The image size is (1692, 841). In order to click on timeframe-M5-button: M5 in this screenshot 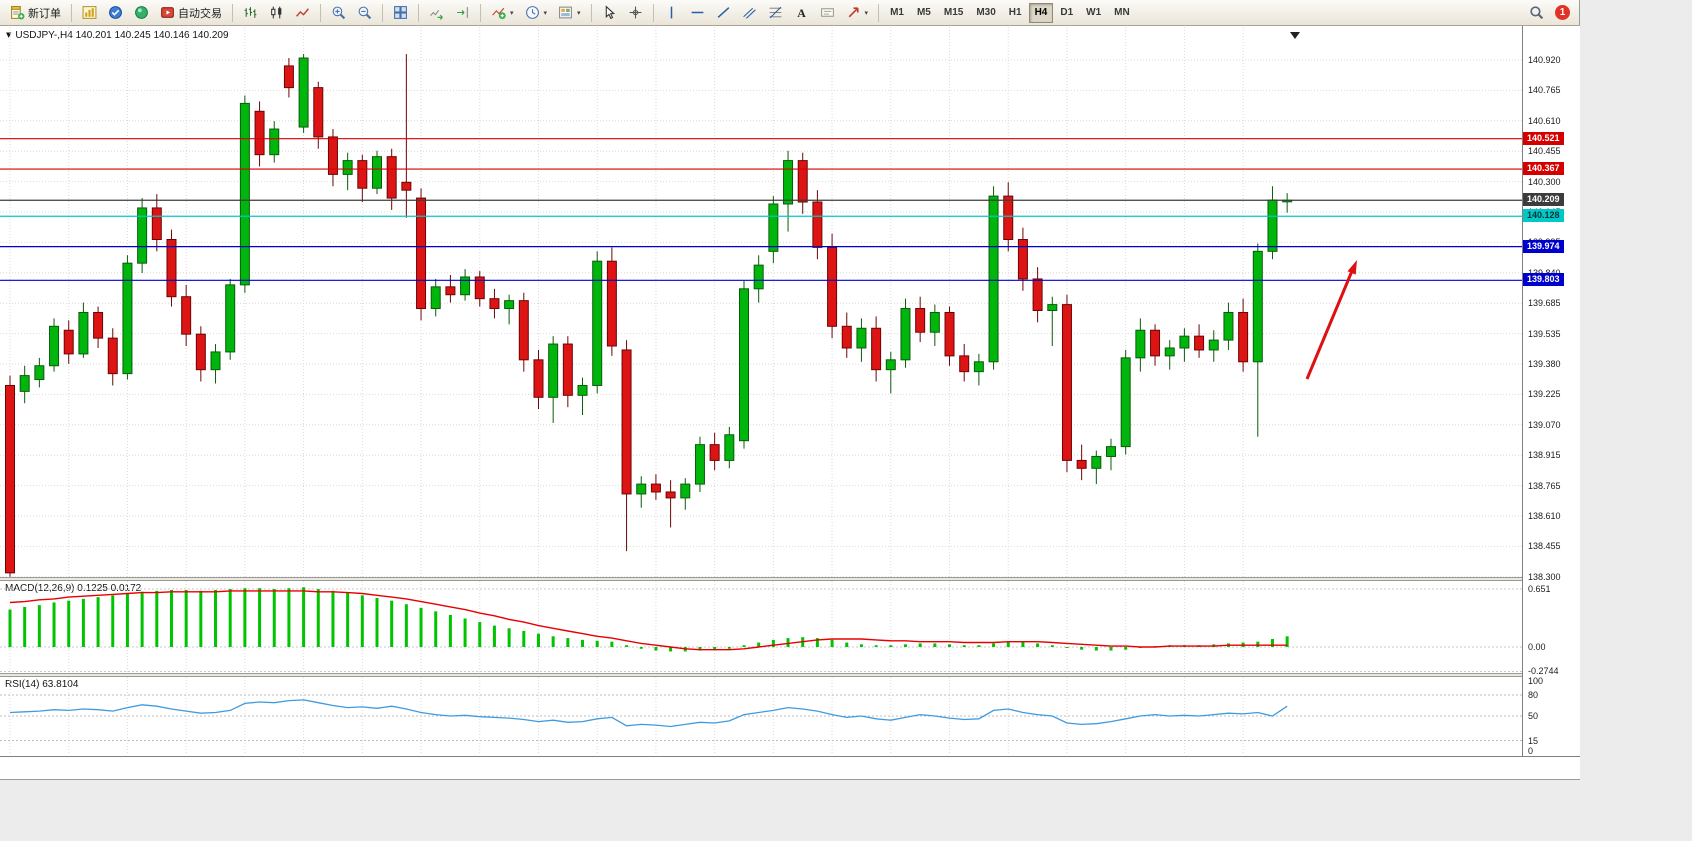, I will do `click(923, 12)`.